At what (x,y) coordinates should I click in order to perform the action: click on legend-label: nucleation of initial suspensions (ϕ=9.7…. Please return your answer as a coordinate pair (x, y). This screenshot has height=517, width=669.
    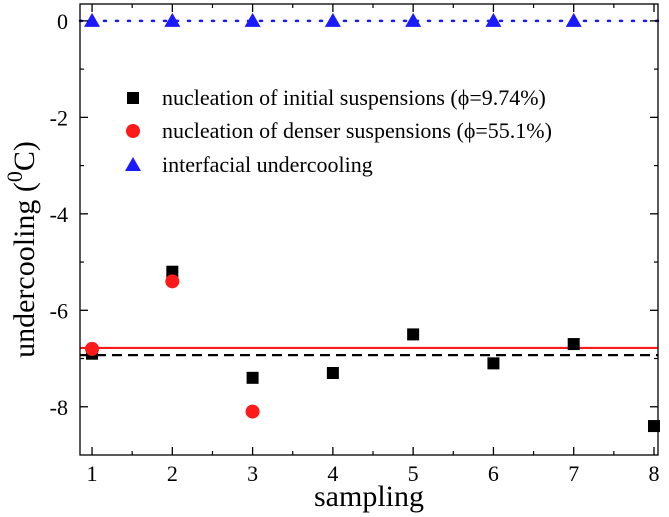
    Looking at the image, I should click on (354, 97).